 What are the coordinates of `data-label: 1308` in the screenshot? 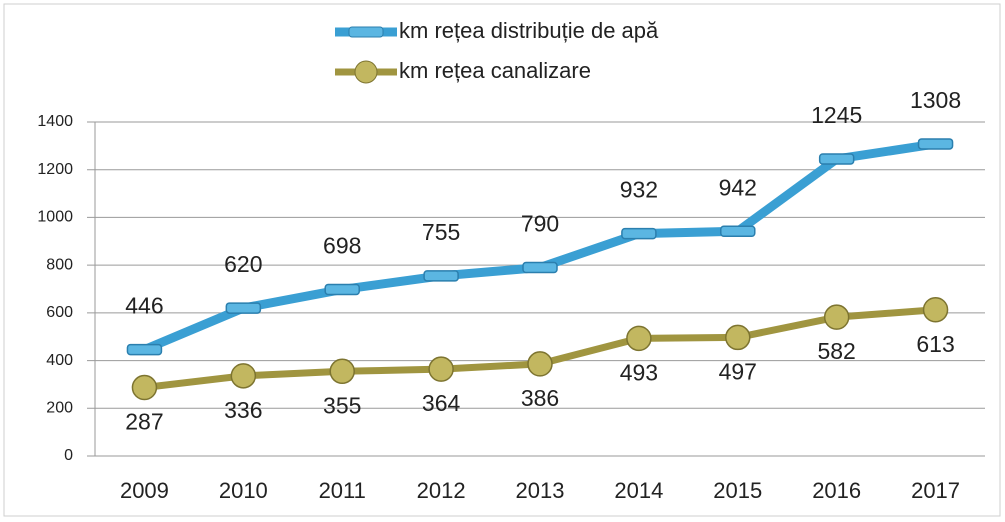 It's located at (935, 100).